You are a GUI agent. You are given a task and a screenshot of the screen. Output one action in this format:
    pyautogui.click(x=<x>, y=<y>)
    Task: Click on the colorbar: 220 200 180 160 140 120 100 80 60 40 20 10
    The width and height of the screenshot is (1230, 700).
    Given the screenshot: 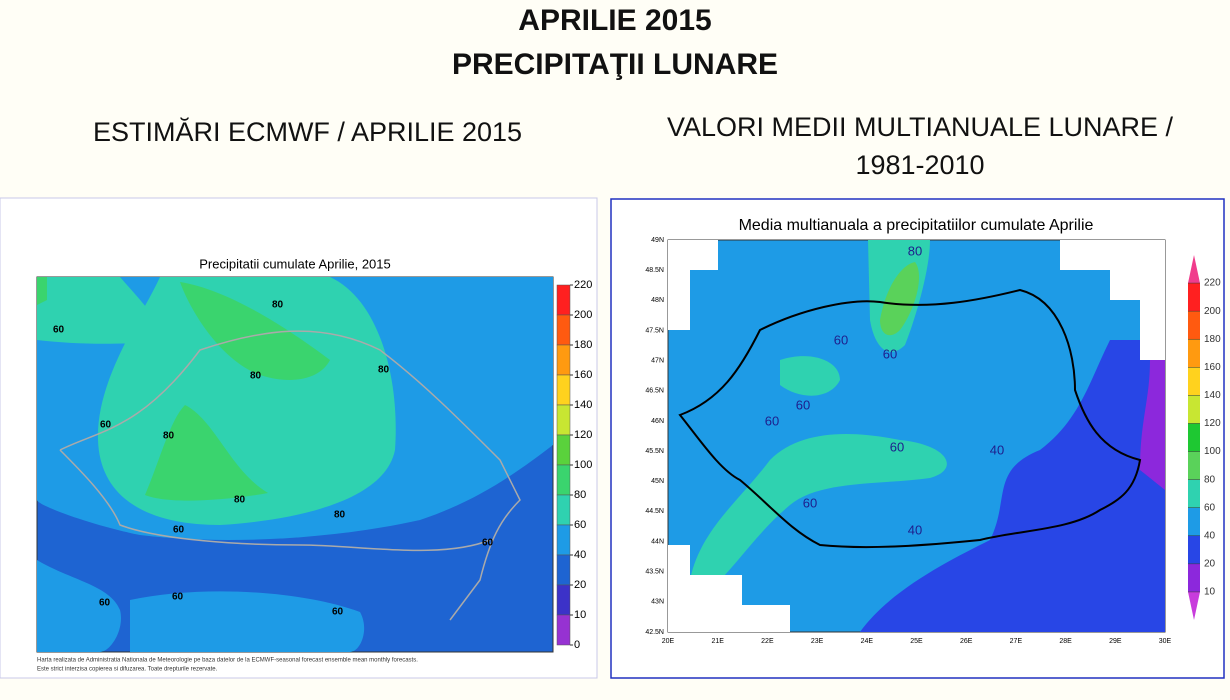 What is the action you would take?
    pyautogui.click(x=1204, y=437)
    